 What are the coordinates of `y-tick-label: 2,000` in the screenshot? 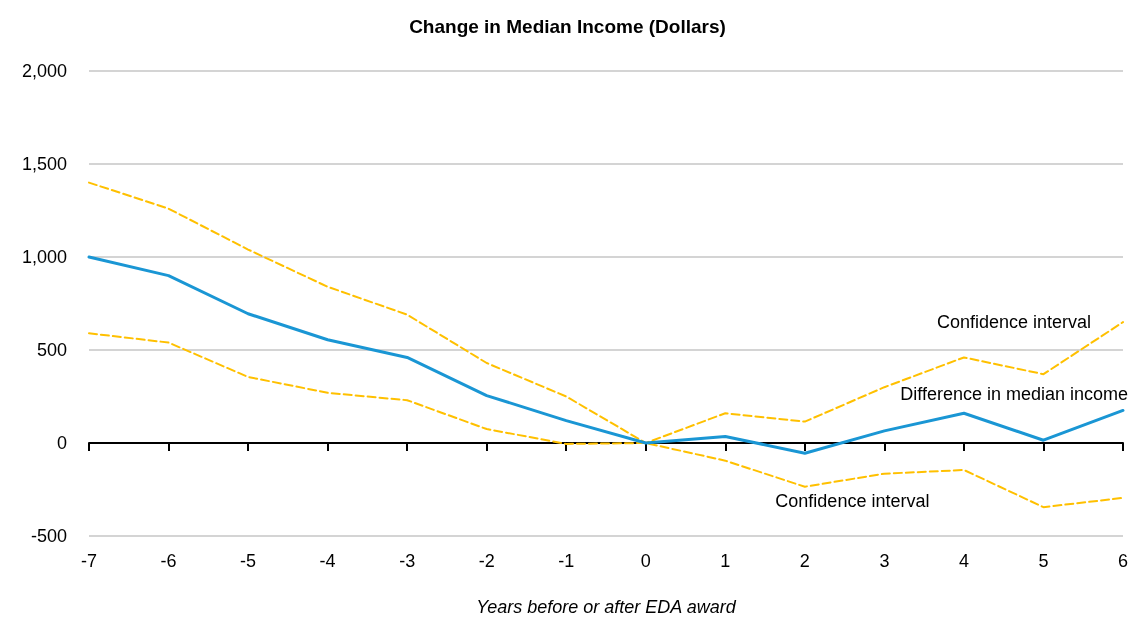 It's located at (44, 71).